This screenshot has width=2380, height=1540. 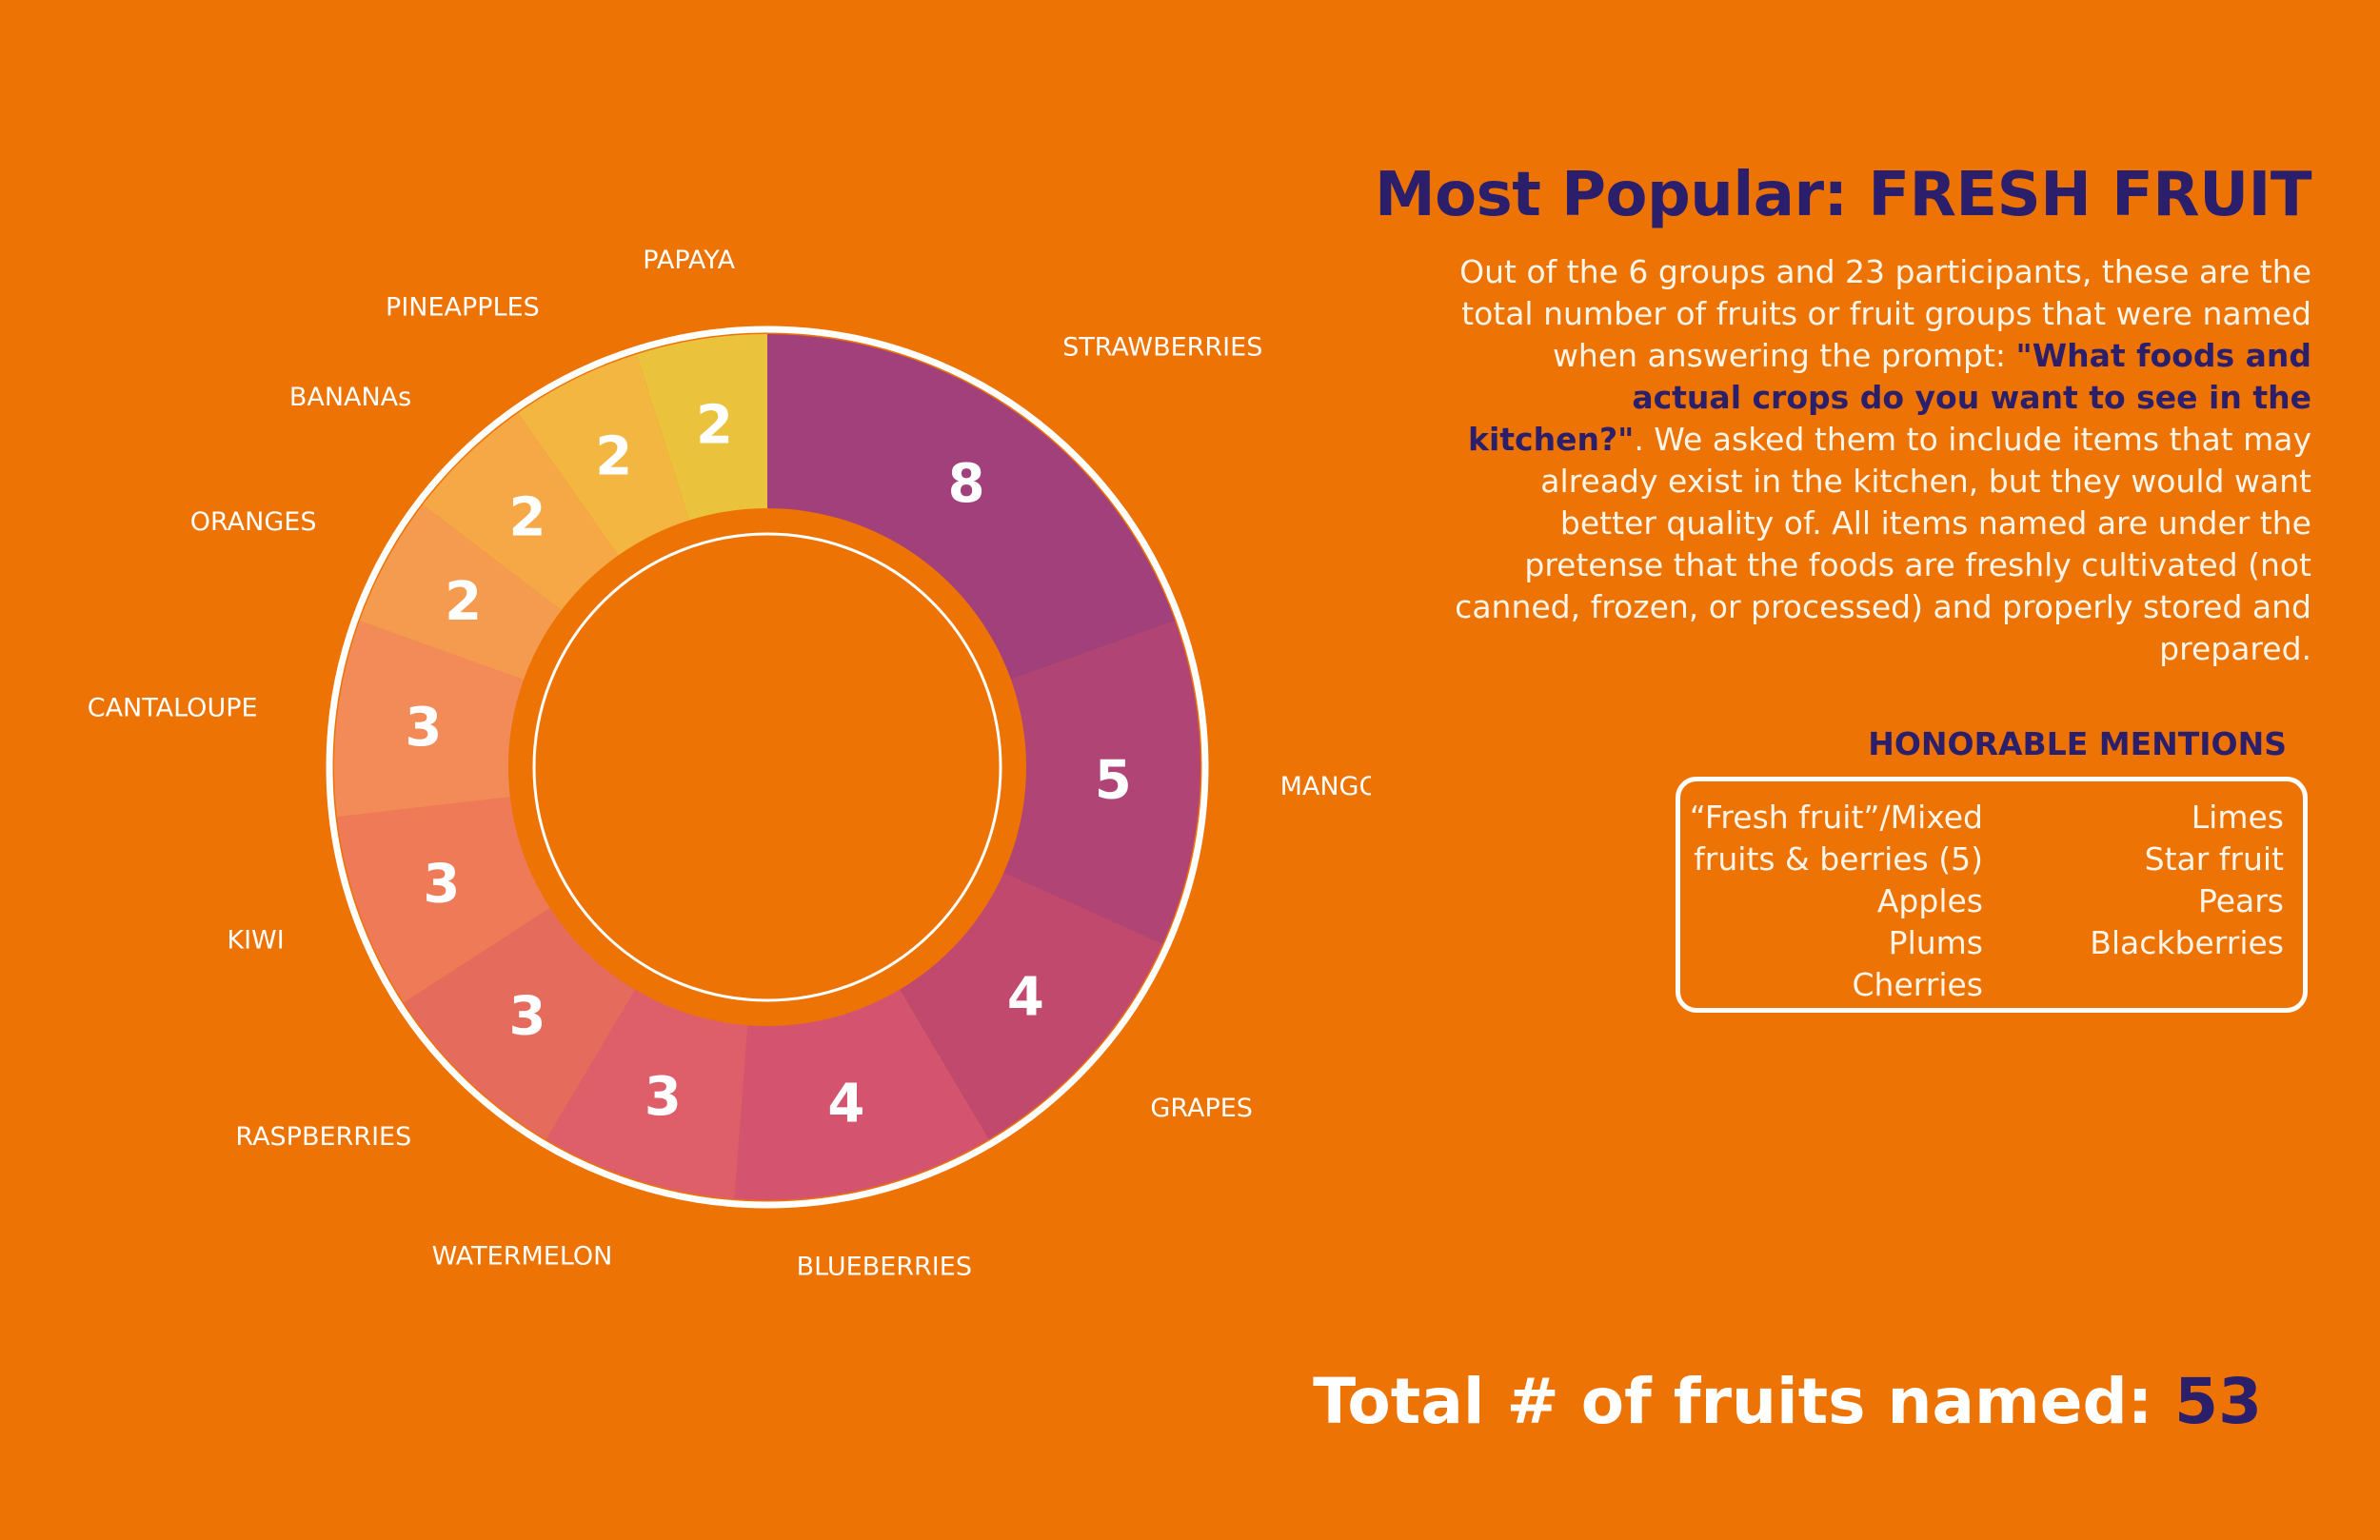 I want to click on honorable-mention-item: Star fruit, so click(x=2214, y=859).